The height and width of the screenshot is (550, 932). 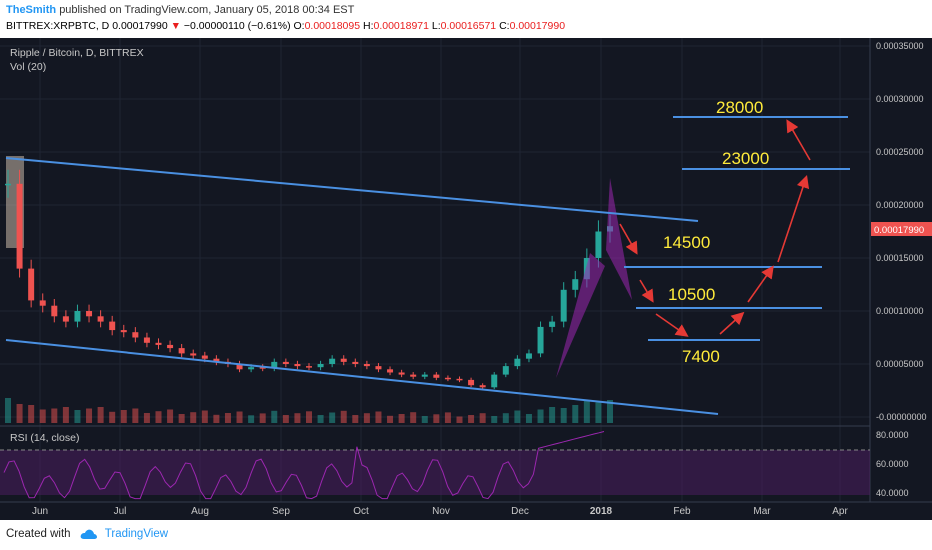 I want to click on upper-trendline, so click(x=352, y=189).